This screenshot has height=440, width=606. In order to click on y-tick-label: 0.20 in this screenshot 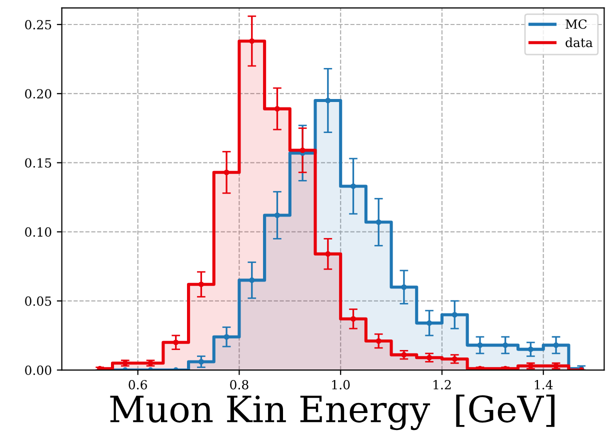, I will do `click(38, 94)`.